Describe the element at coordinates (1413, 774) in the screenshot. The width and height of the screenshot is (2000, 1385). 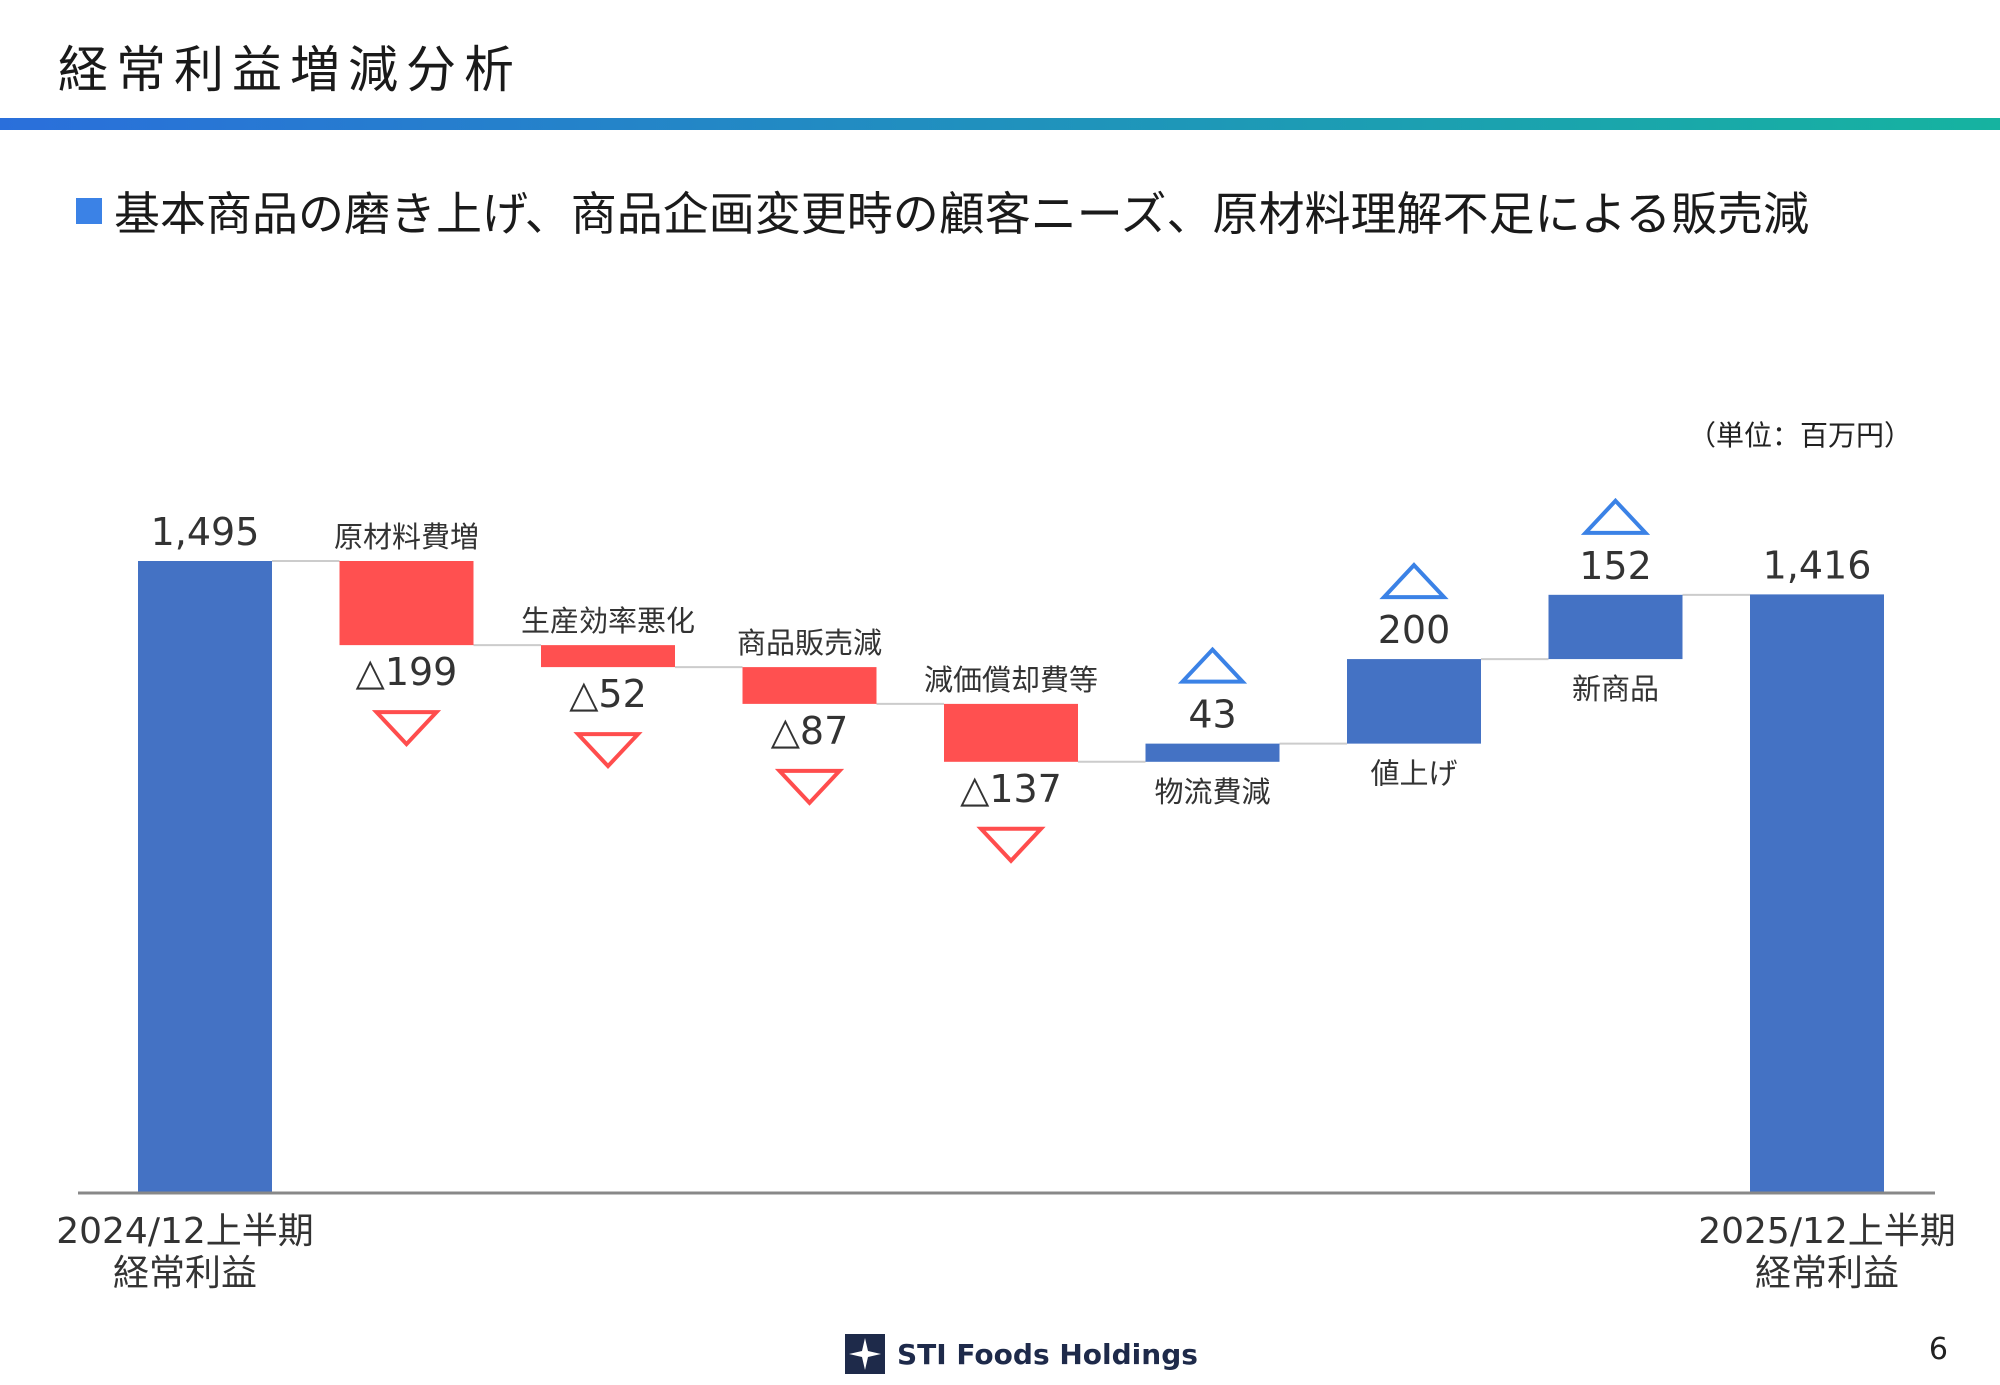
I see `increase-category-label: 値上げ` at that location.